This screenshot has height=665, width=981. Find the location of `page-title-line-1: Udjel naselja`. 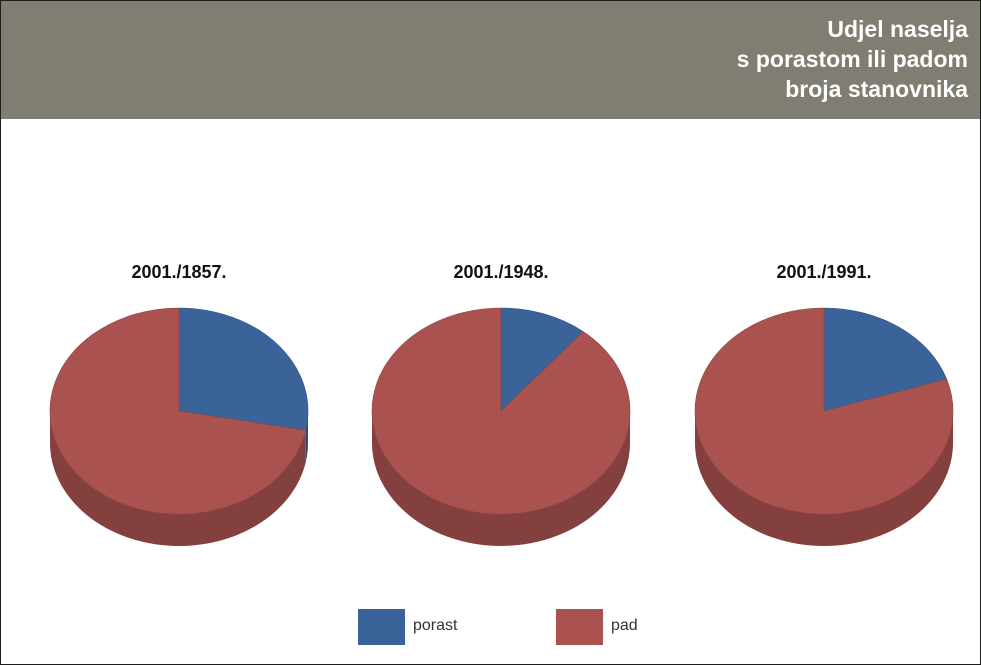

page-title-line-1: Udjel naselja is located at coordinates (897, 29).